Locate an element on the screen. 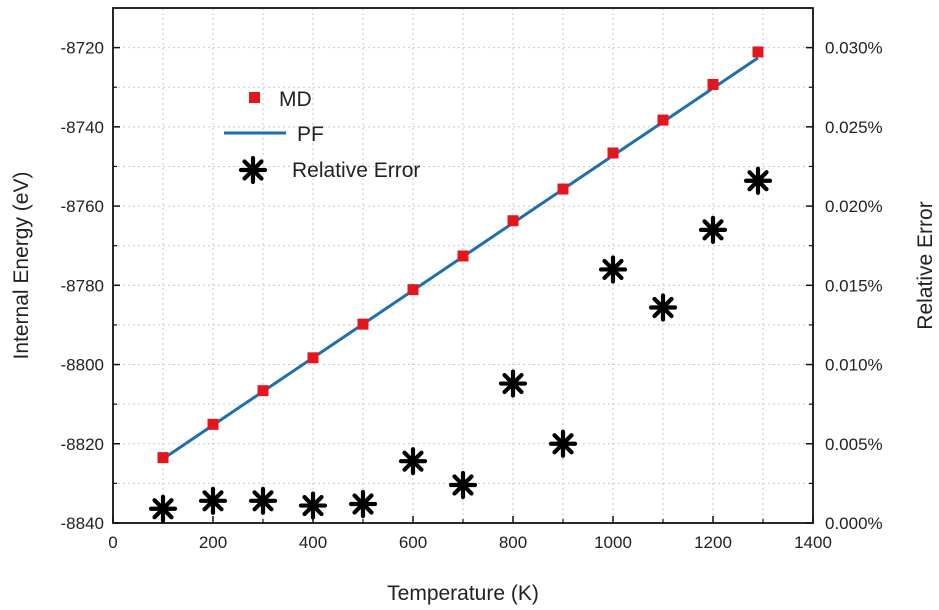  x-axis-title: Temperature (K) is located at coordinates (463, 593).